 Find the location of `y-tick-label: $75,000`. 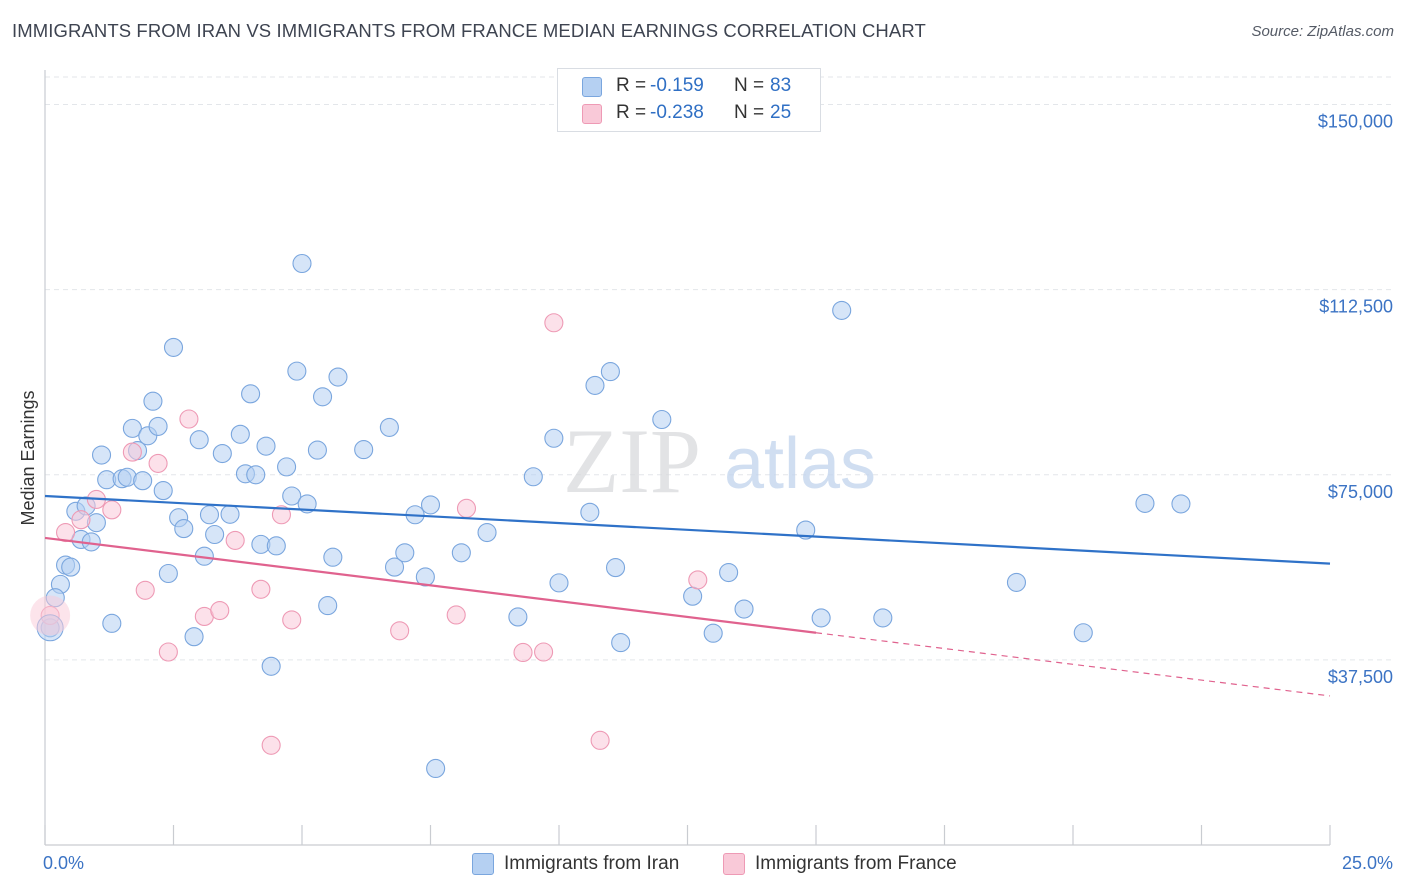

y-tick-label: $75,000 is located at coordinates (1360, 492).